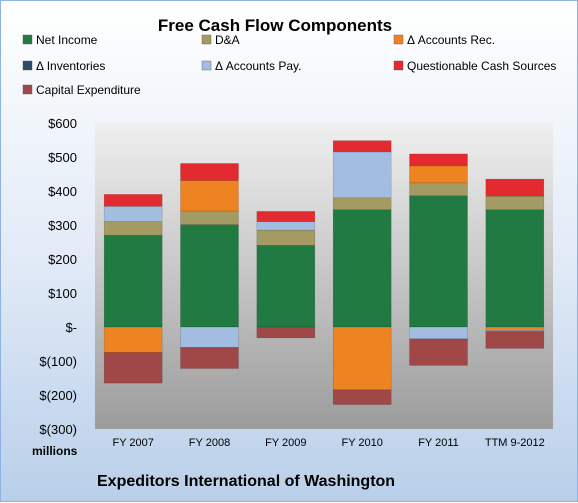 Image resolution: width=578 pixels, height=503 pixels. I want to click on x-tick-label: FY 2009, so click(285, 443).